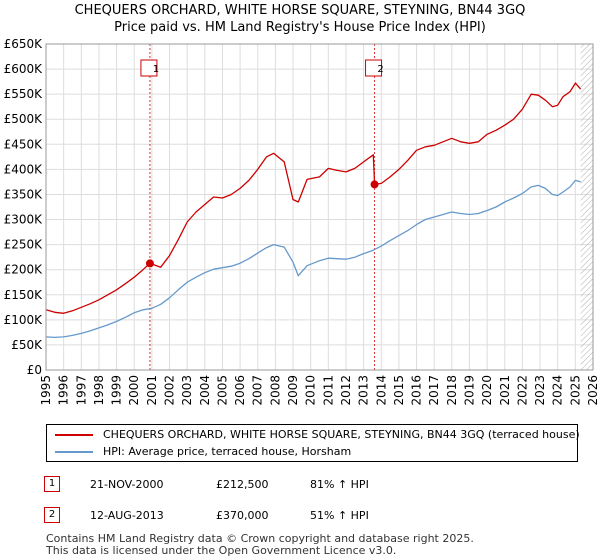  What do you see at coordinates (575, 390) in the screenshot?
I see `x-tick-label: 2025` at bounding box center [575, 390].